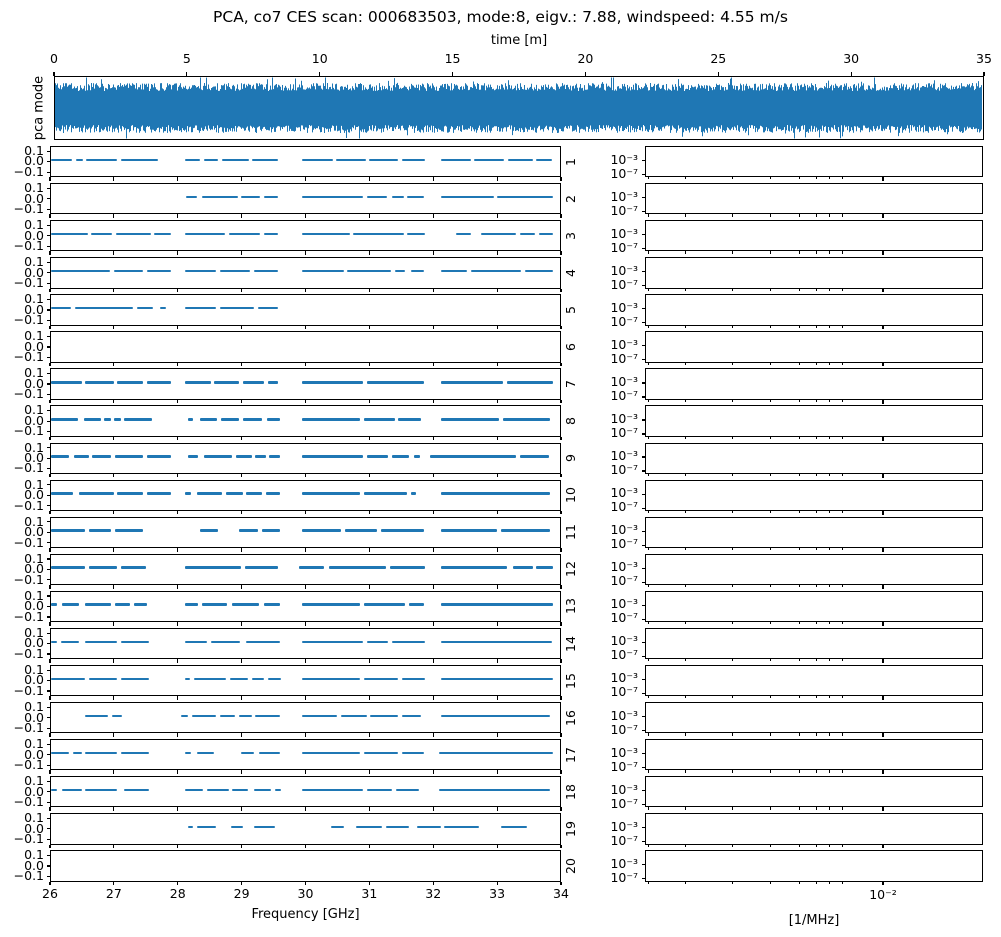  I want to click on time-tick-label: 15, so click(452, 58).